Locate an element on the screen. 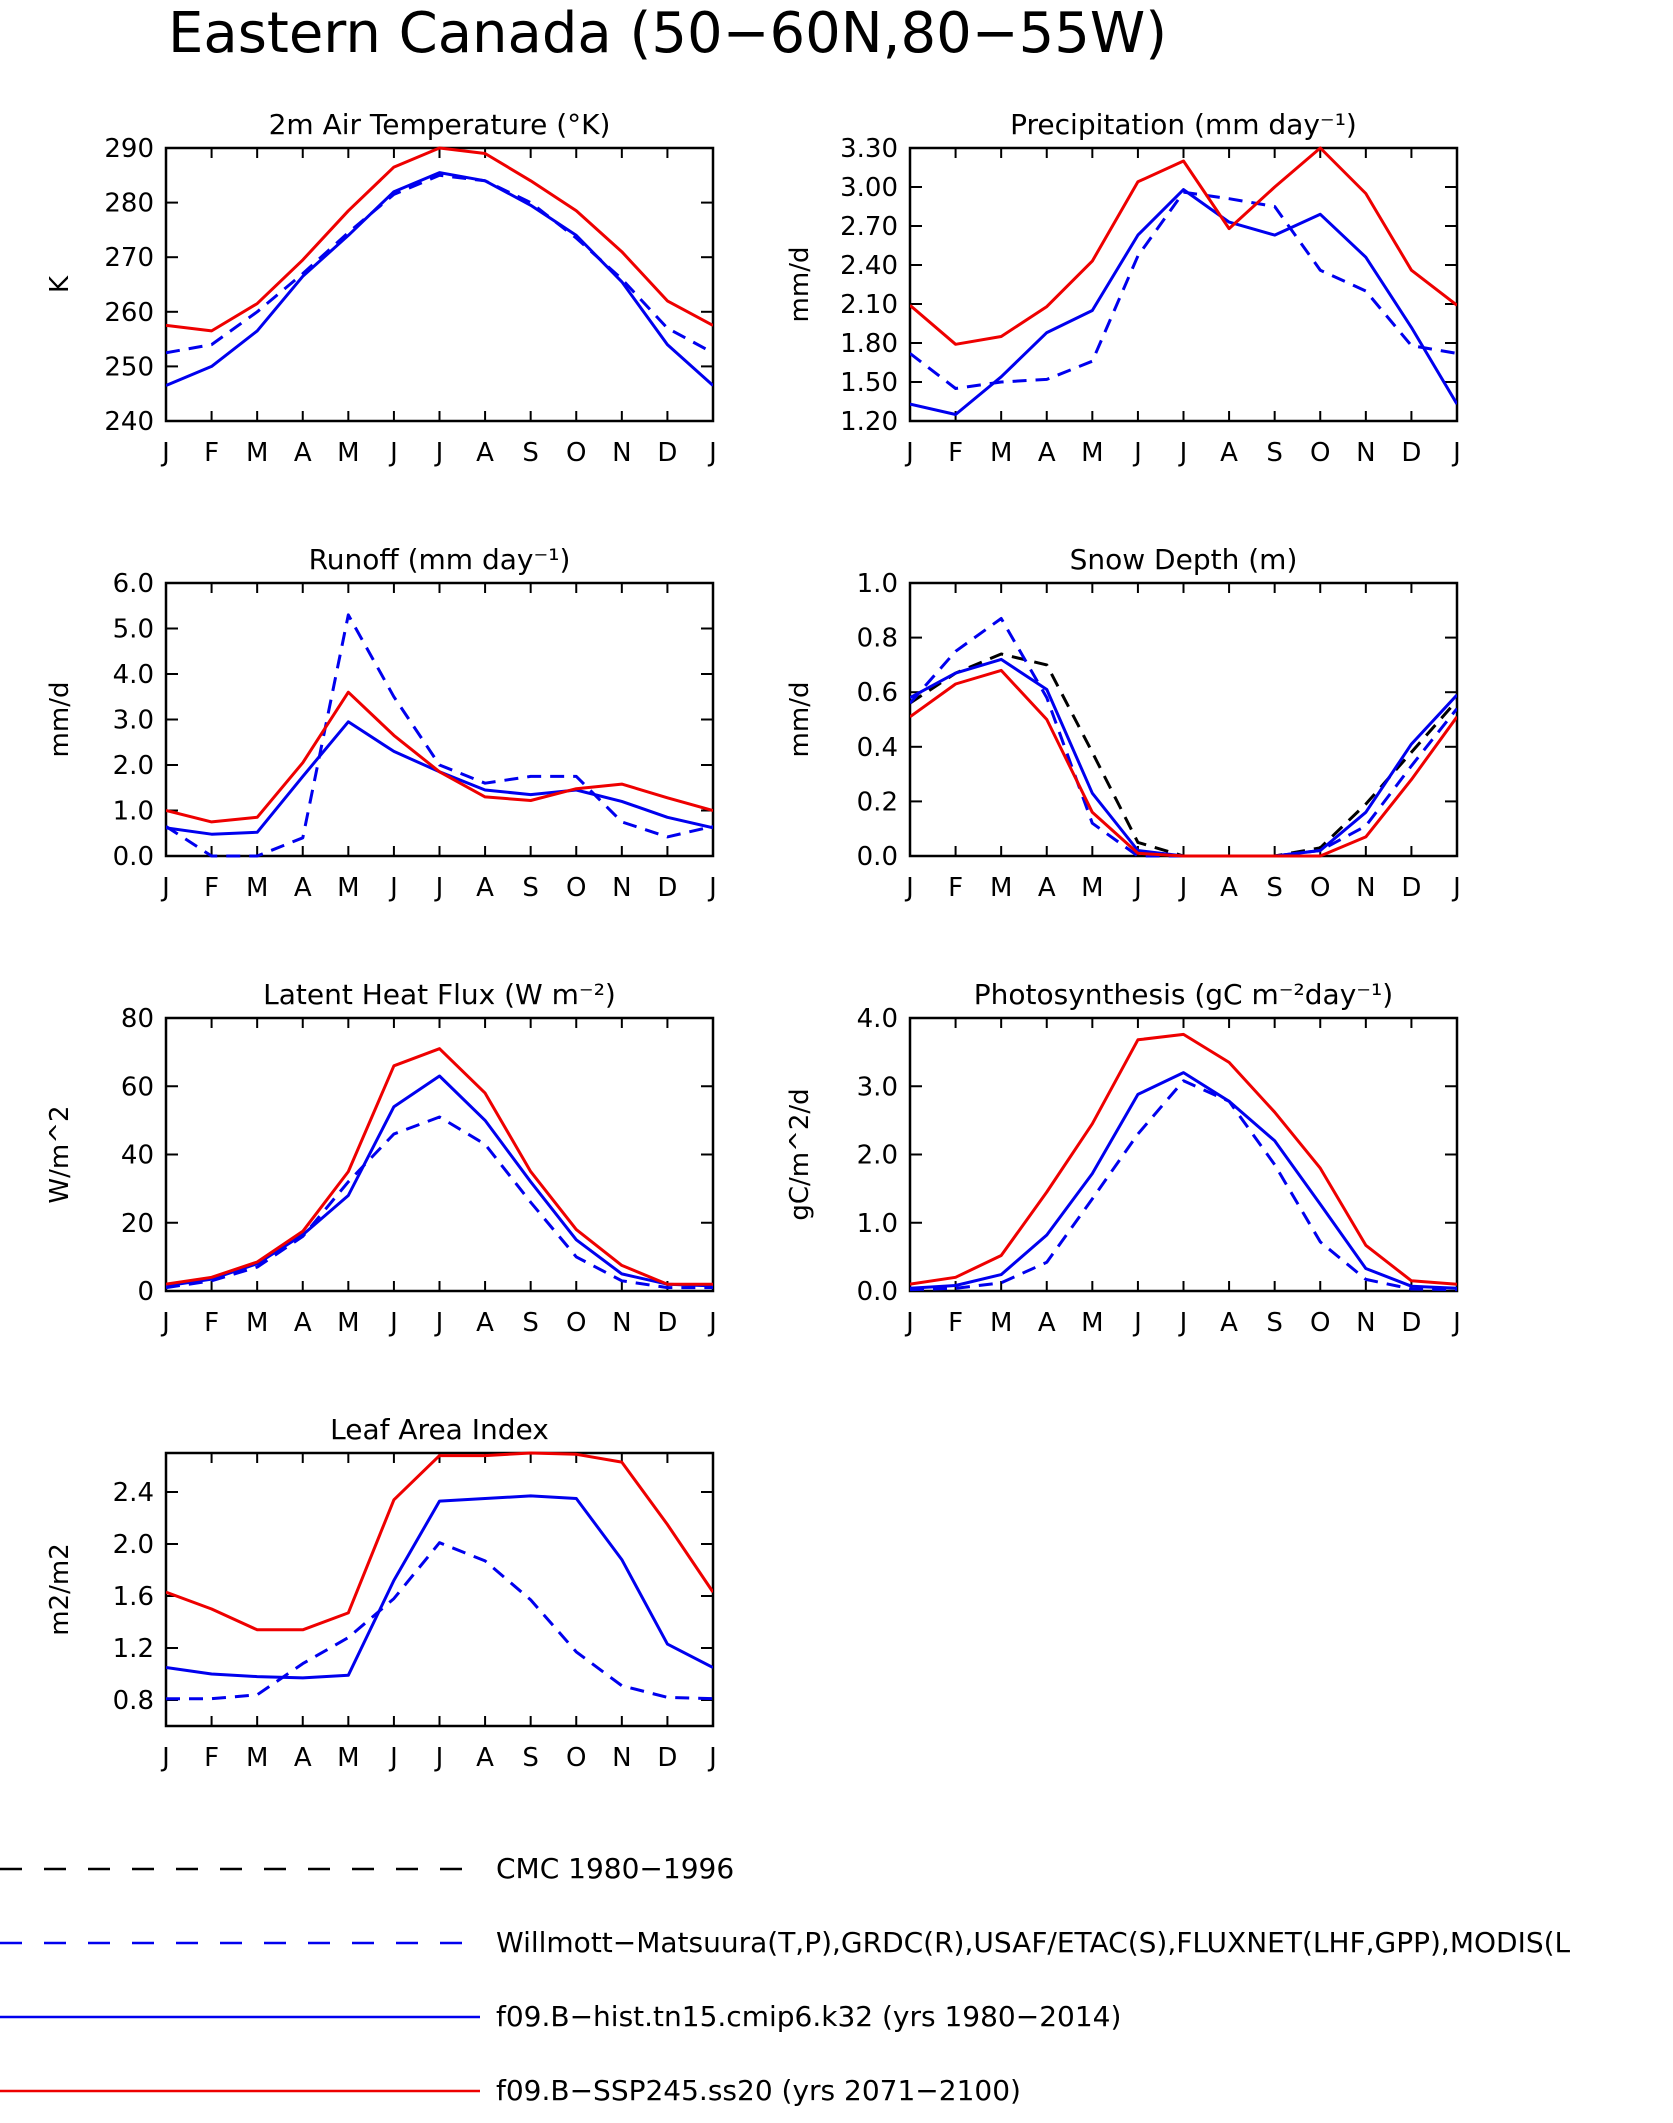  y-tick-label: 2.70 is located at coordinates (869, 227).